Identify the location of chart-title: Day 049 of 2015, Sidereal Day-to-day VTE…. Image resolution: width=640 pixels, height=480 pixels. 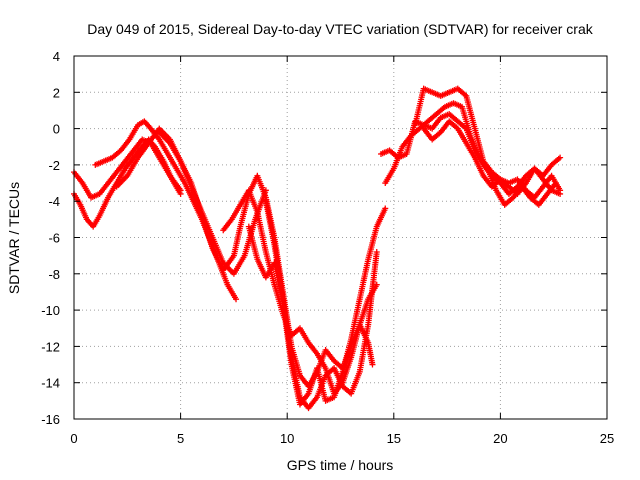
(340, 29).